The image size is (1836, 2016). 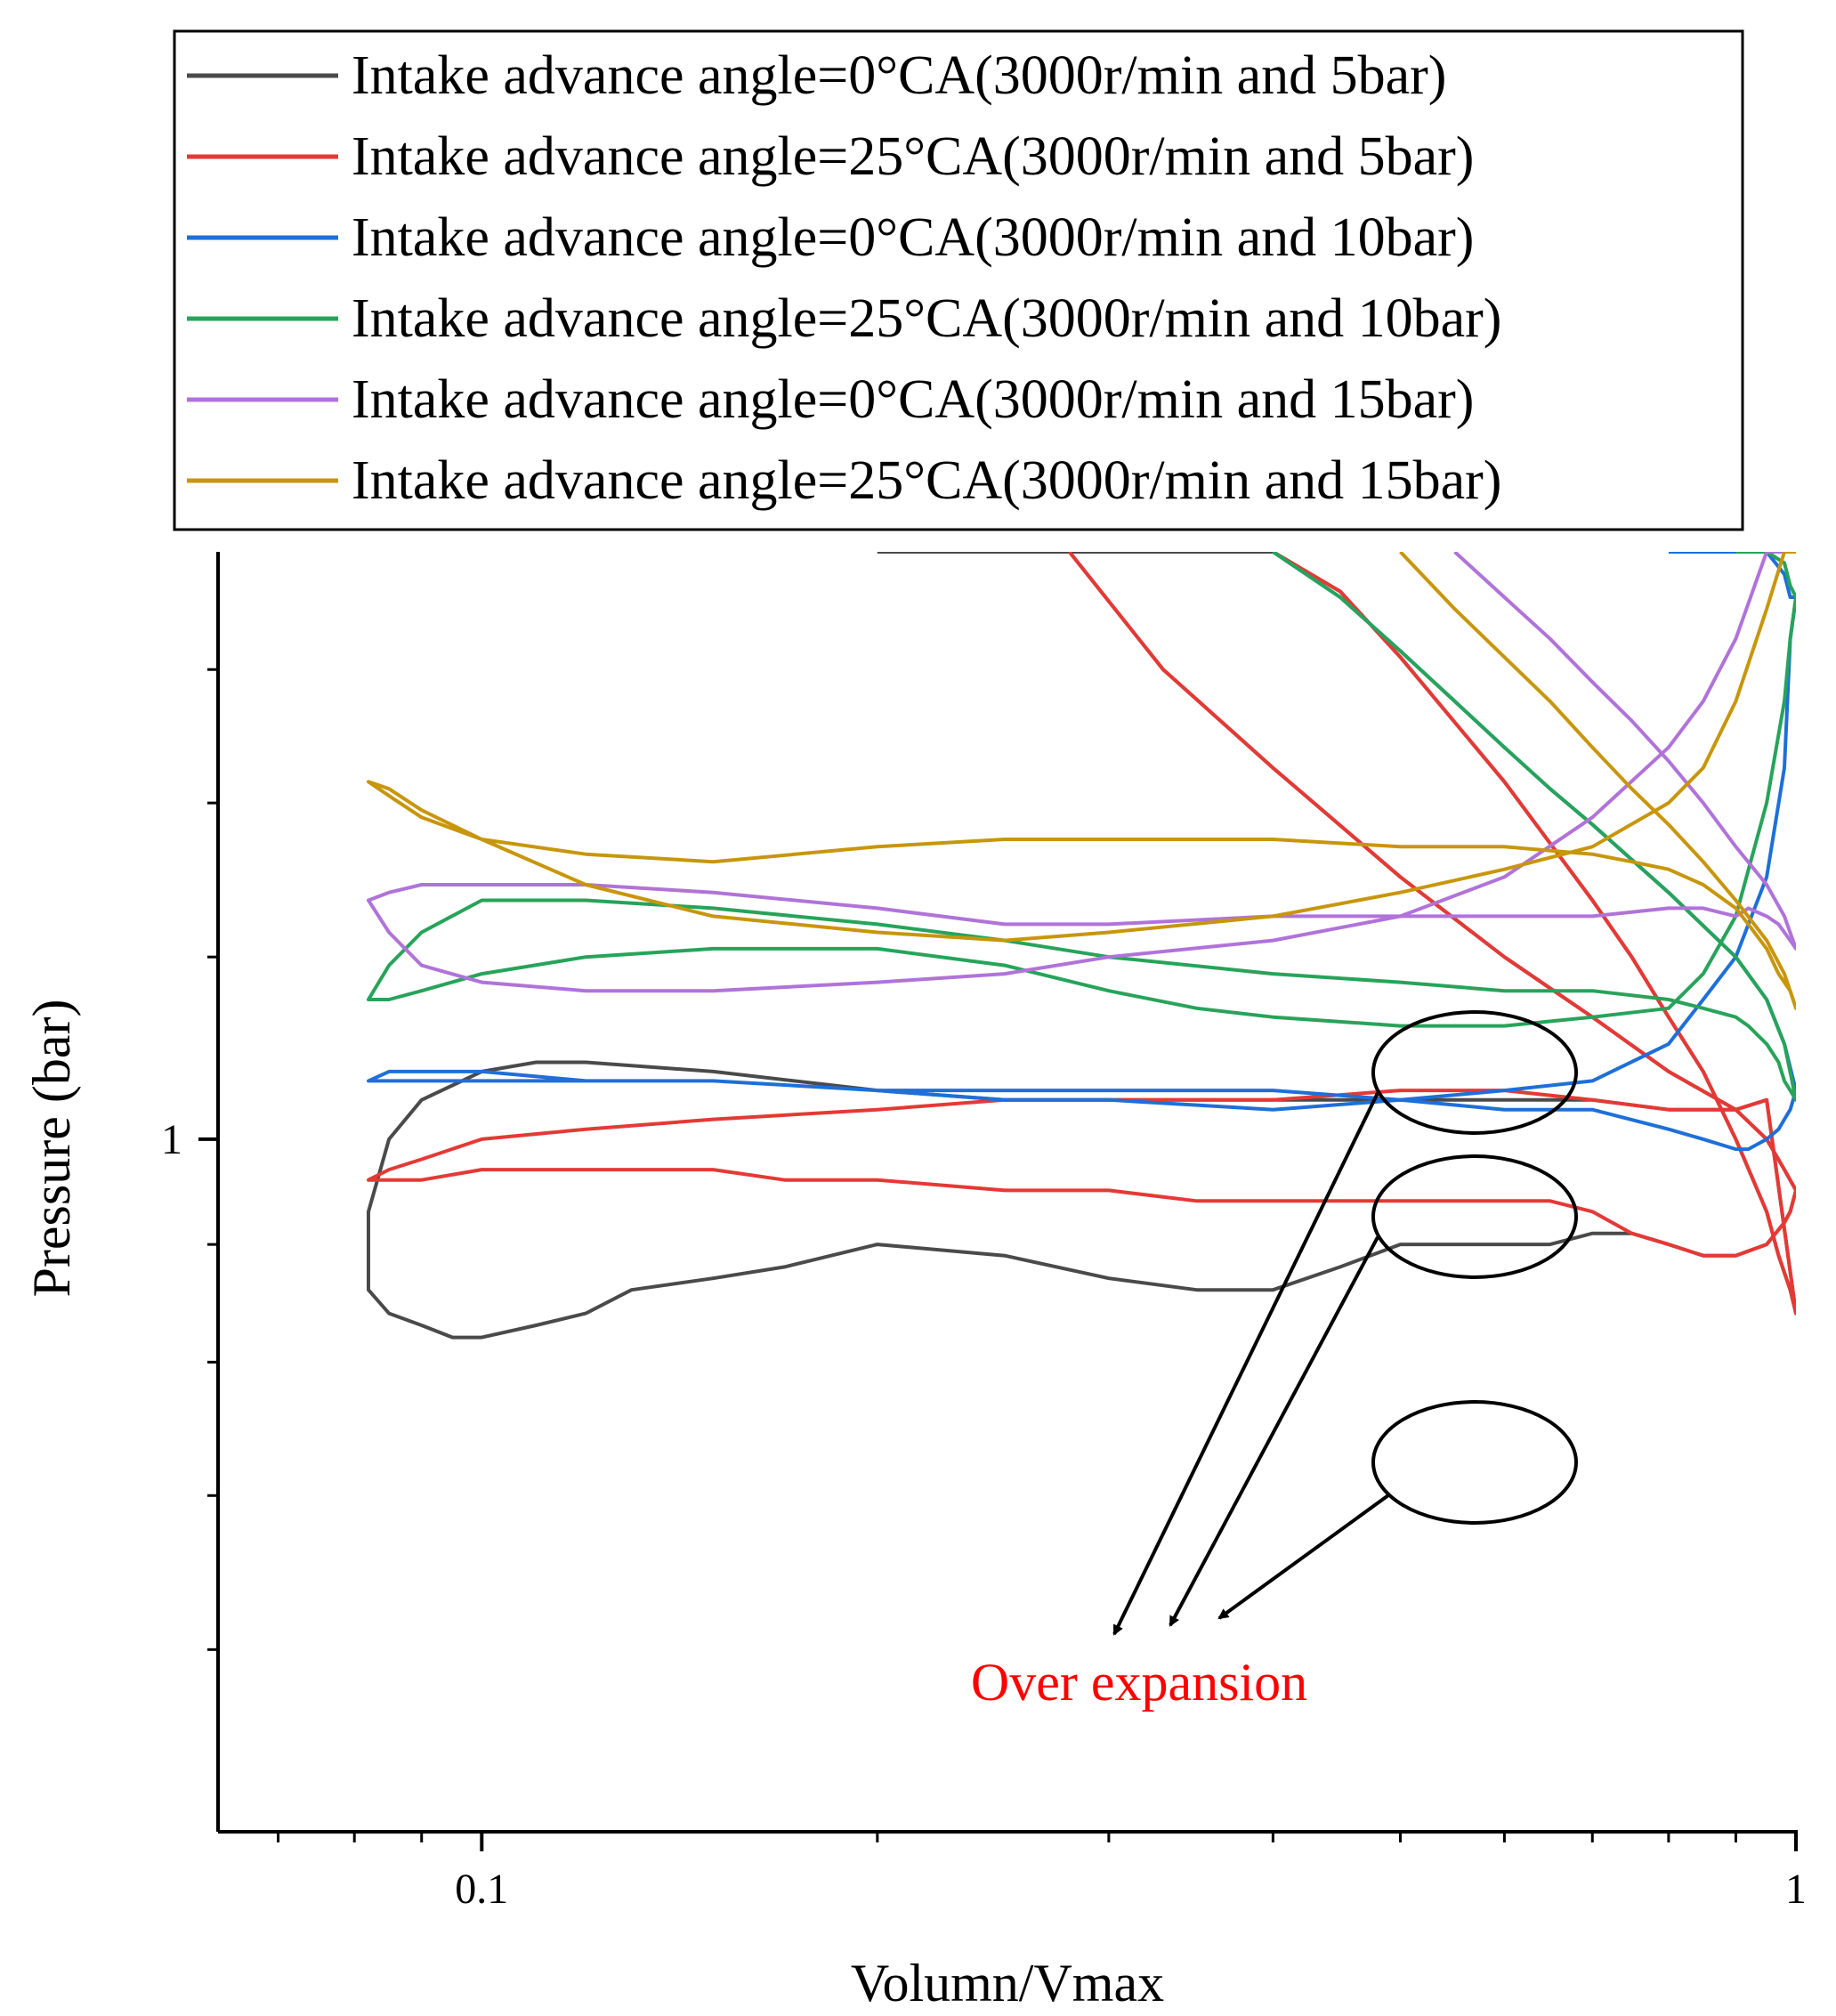 I want to click on over-expansion-arrow-bottom, so click(x=1304, y=1557).